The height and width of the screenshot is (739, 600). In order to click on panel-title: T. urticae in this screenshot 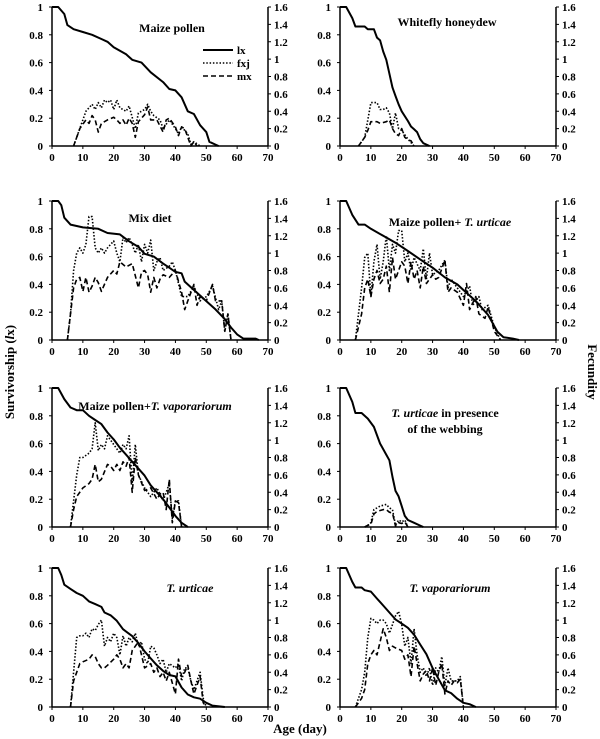, I will do `click(191, 588)`.